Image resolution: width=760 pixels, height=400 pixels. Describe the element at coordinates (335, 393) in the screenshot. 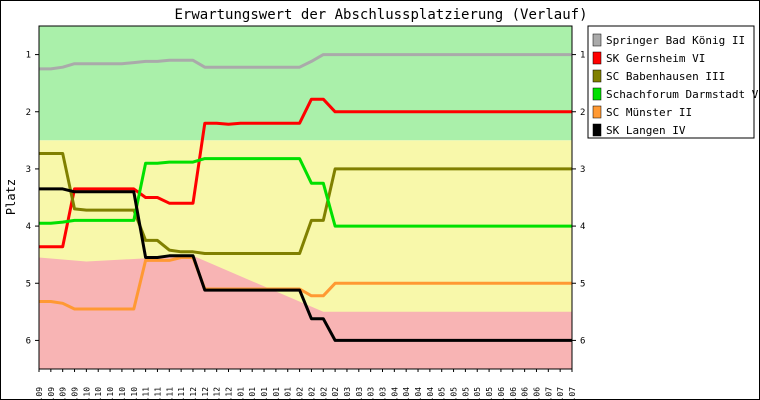

I see `x-tick-label: 27.02` at that location.